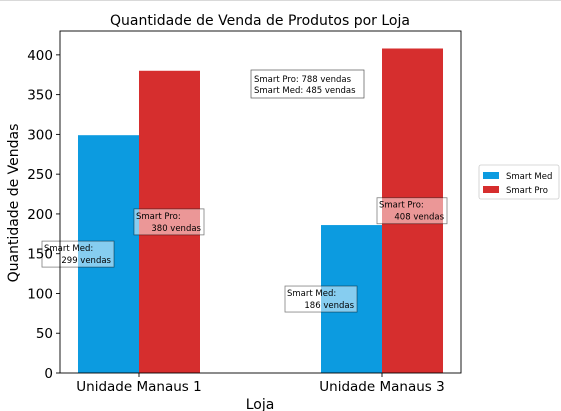  Describe the element at coordinates (44, 334) in the screenshot. I see `y-tick-label: 50` at that location.